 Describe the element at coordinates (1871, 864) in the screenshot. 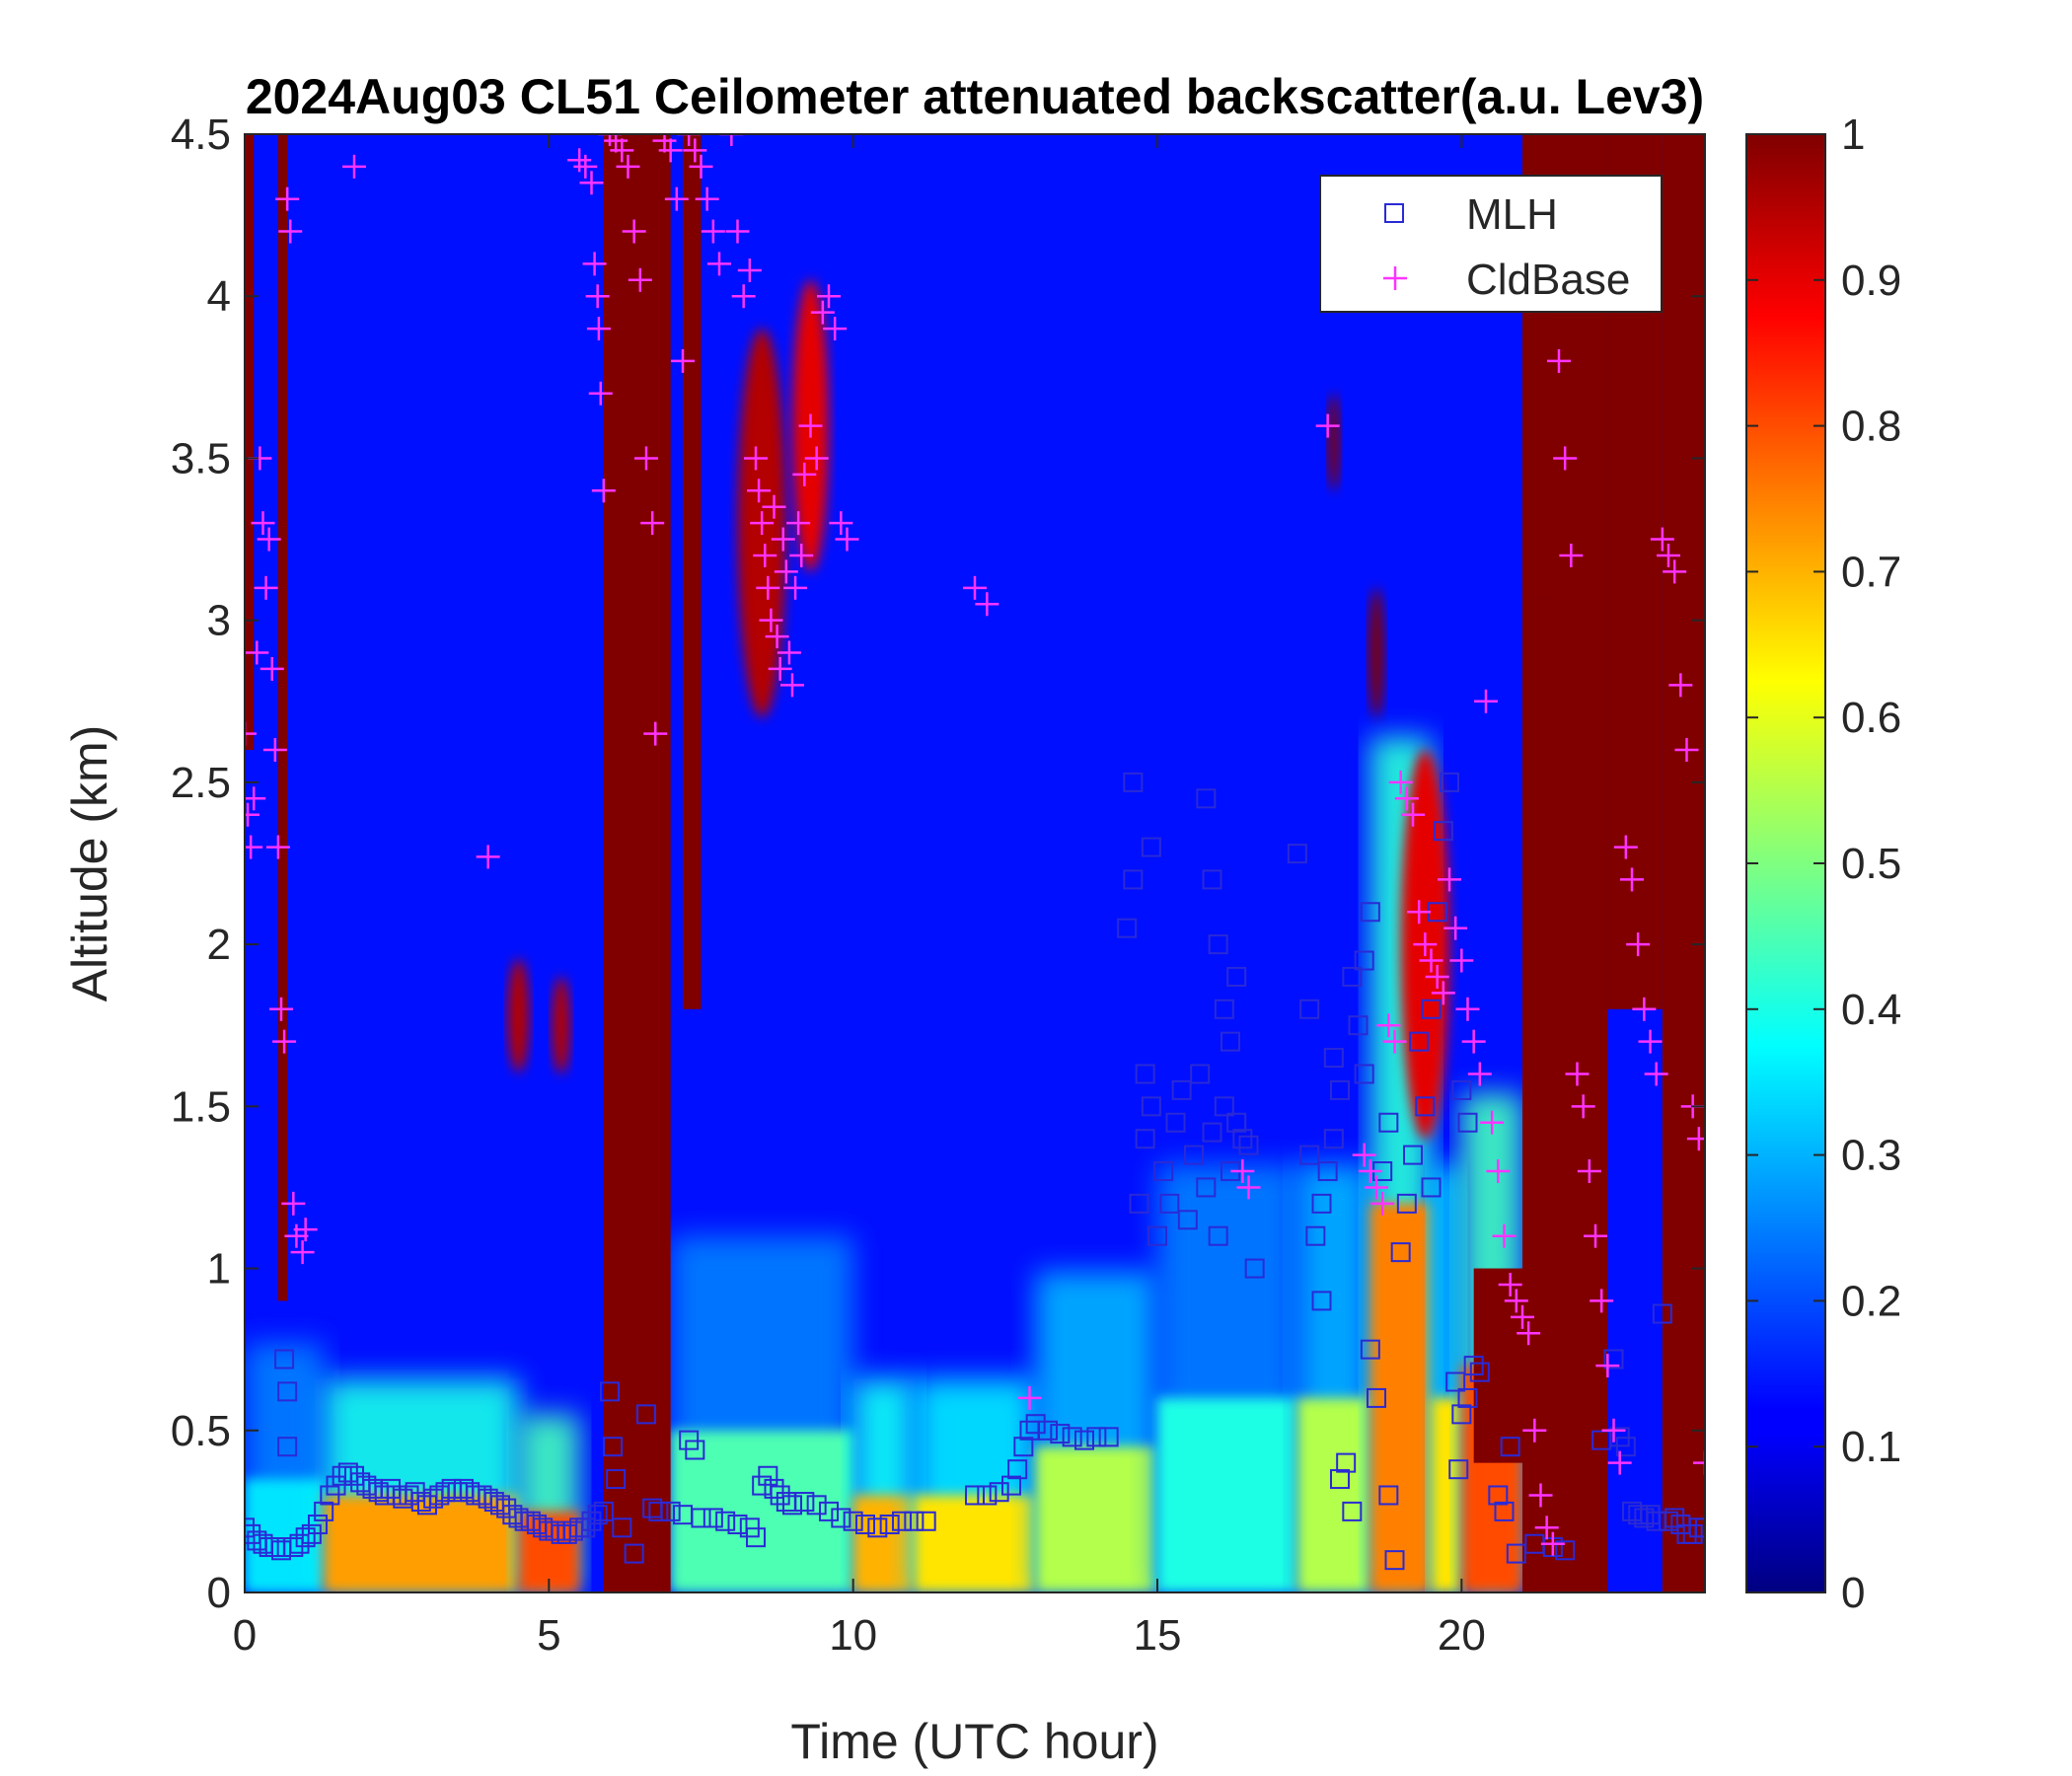

I see `colorbar-tick-label: 0.5` at that location.